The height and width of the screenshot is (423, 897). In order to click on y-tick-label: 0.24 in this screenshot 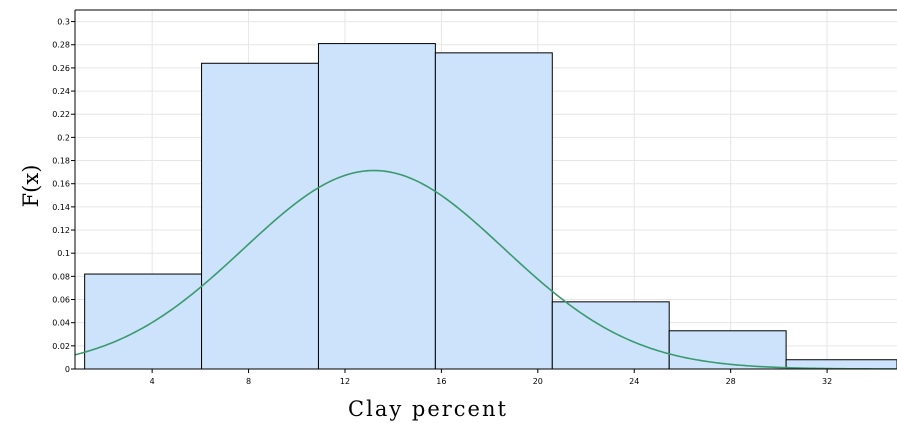, I will do `click(61, 91)`.